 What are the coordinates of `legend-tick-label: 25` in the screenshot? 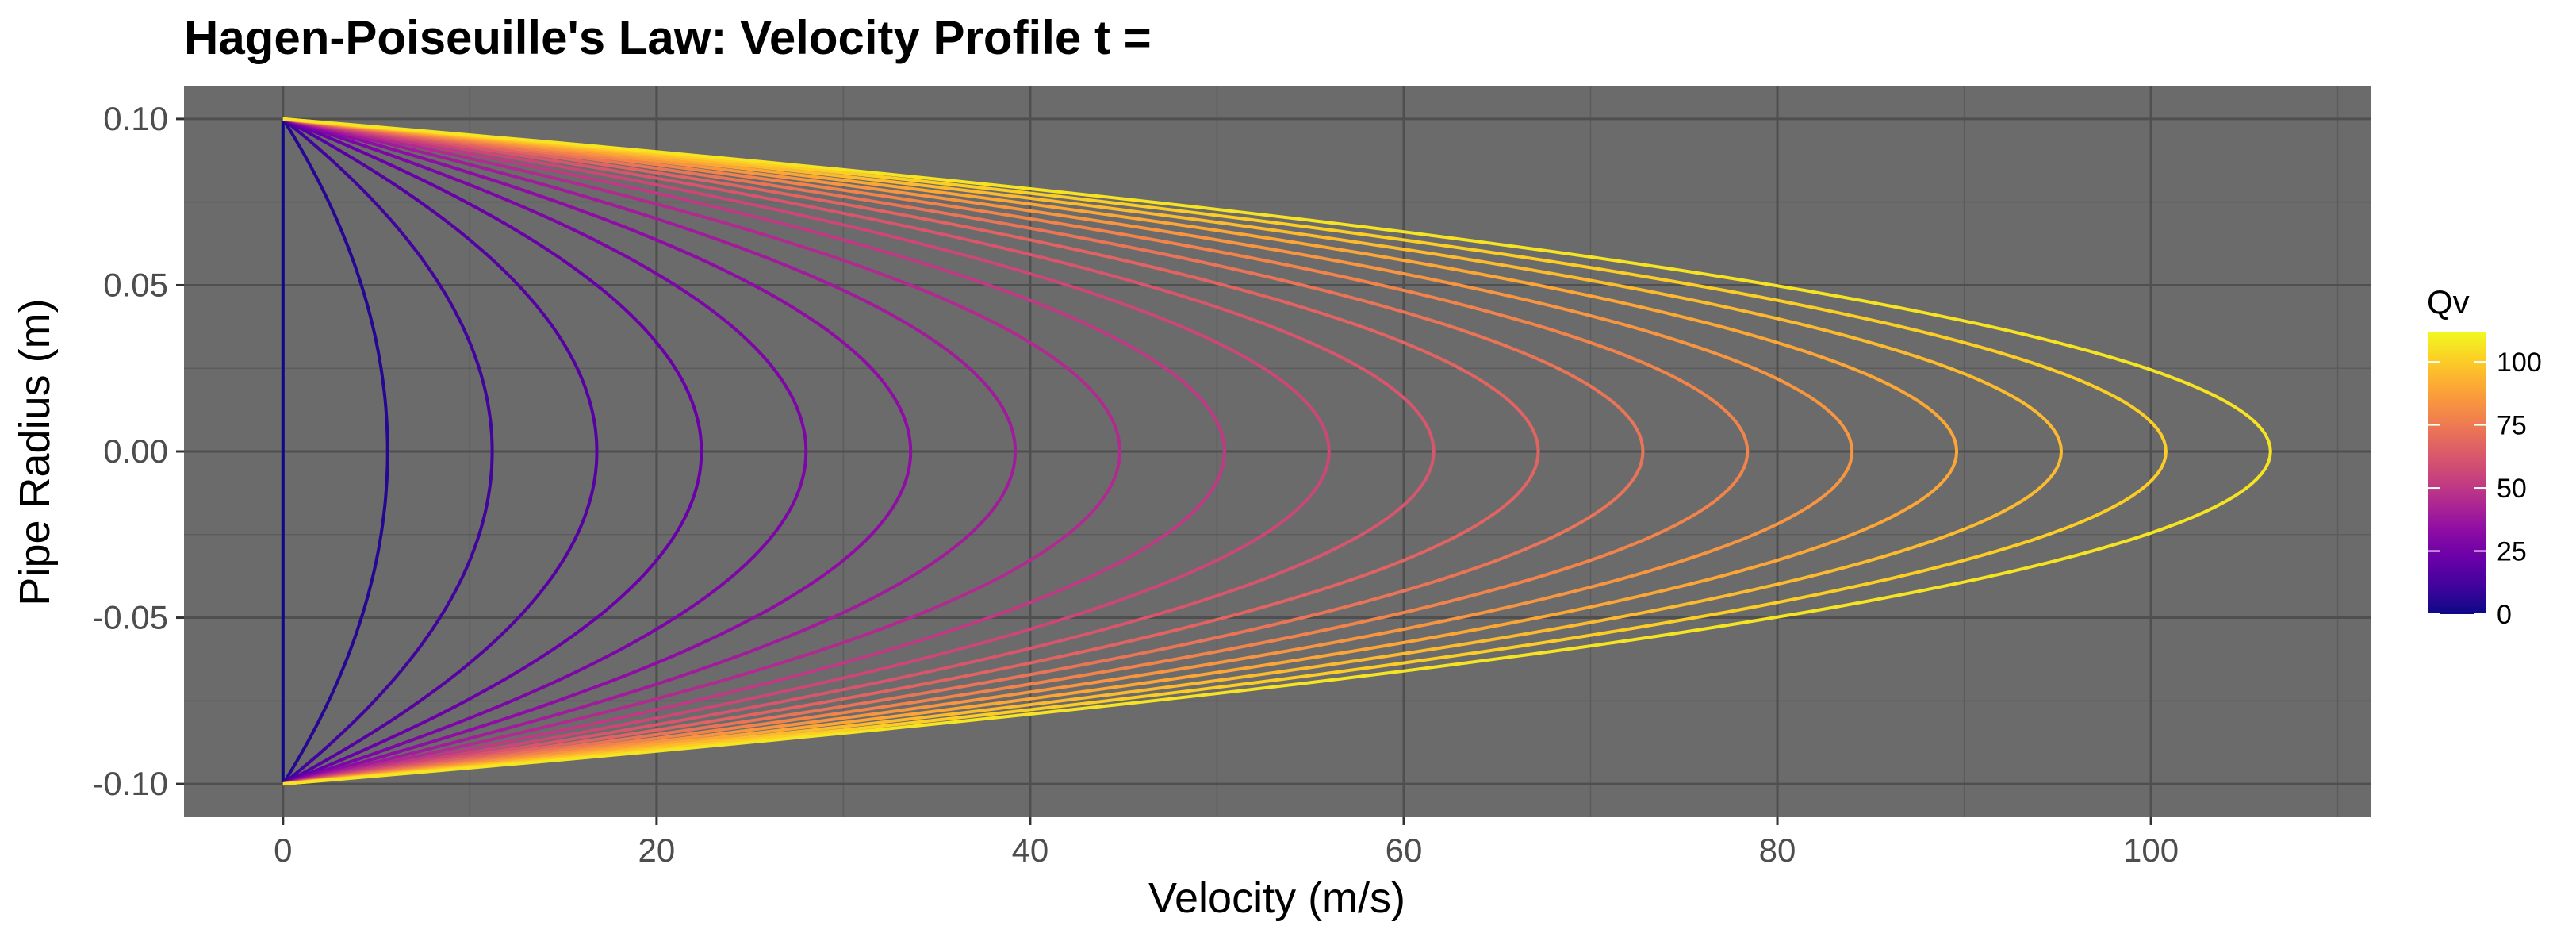 It's located at (2512, 552).